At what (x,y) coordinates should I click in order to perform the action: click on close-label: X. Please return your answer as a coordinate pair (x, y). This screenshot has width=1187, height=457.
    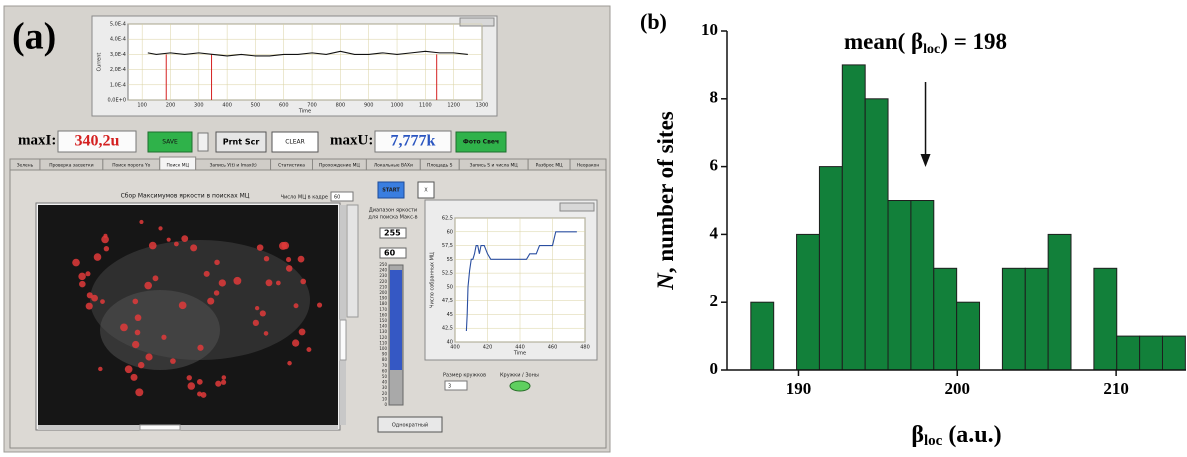
    Looking at the image, I should click on (426, 191).